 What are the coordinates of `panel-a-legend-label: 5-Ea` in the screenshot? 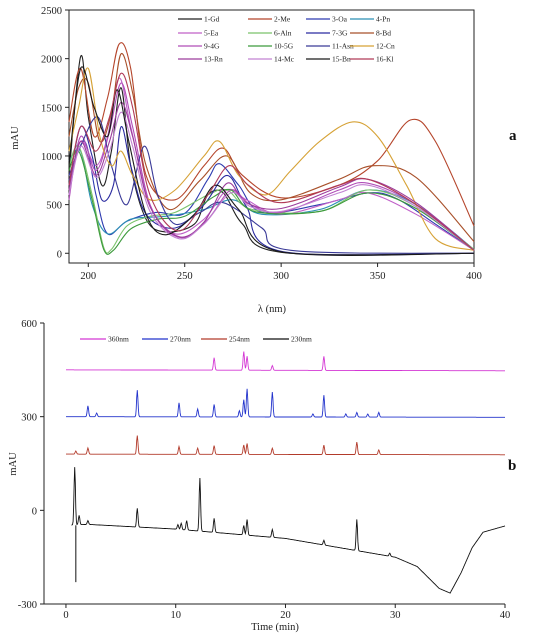 It's located at (211, 33).